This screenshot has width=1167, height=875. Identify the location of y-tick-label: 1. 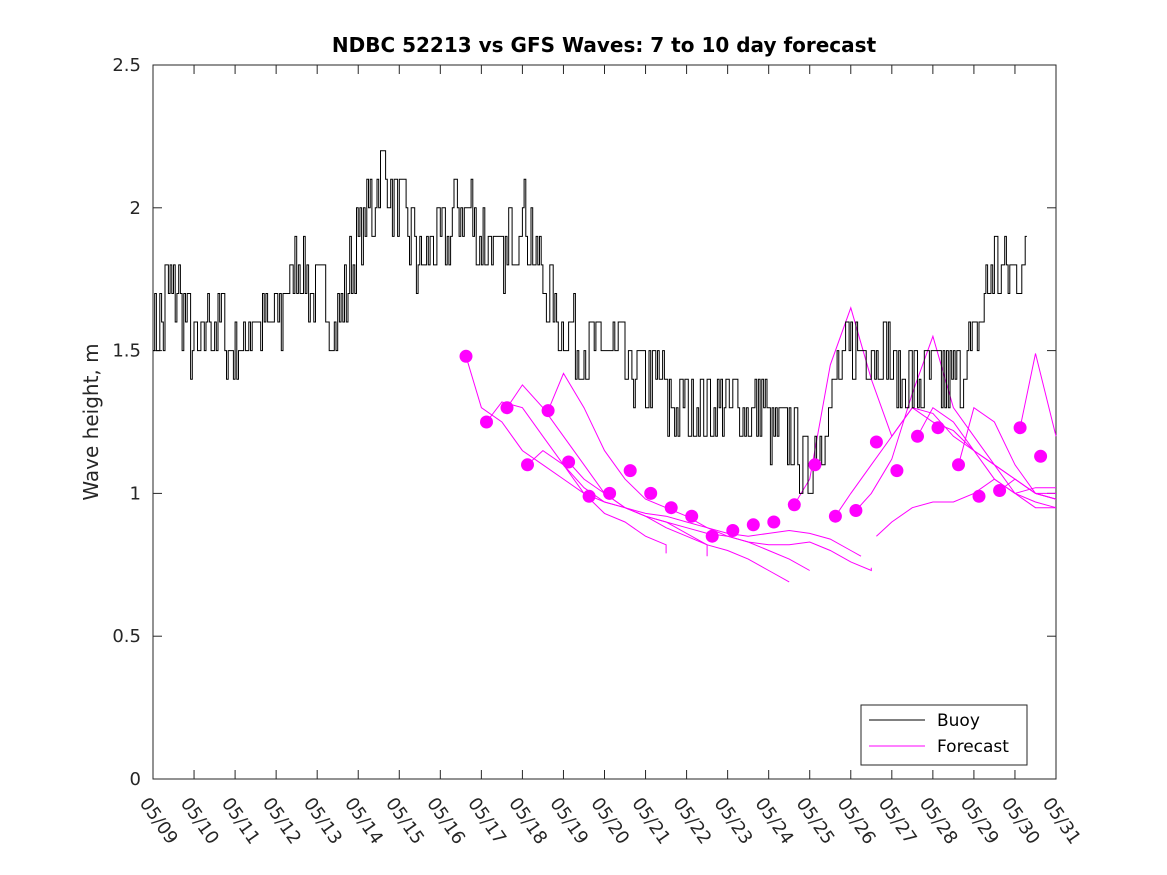
(135, 493).